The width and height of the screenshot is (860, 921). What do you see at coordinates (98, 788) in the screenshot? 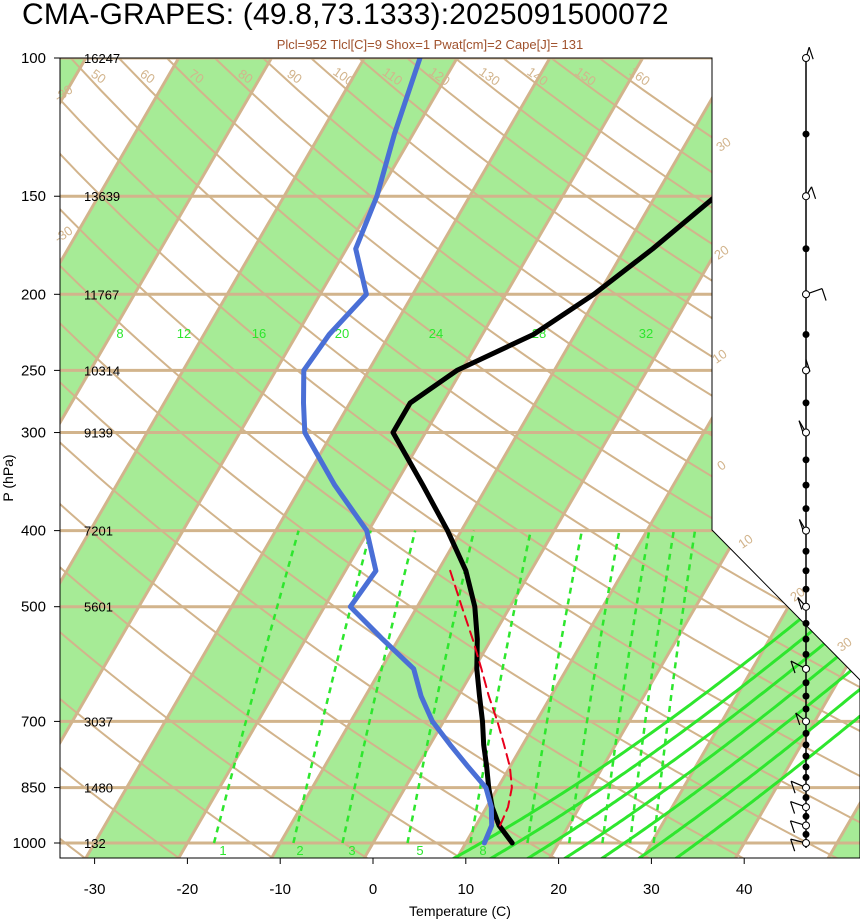
I see `height-label: 1480` at bounding box center [98, 788].